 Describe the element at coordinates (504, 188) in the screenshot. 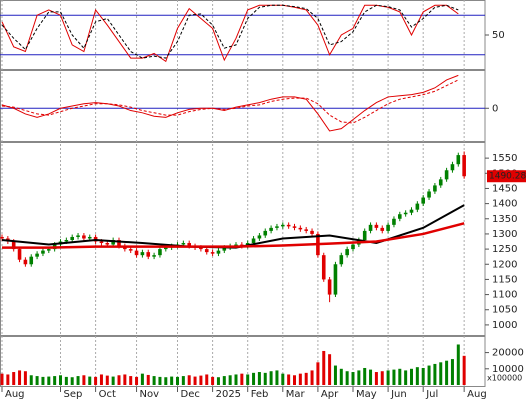

I see `y-tick-label: 1450` at that location.